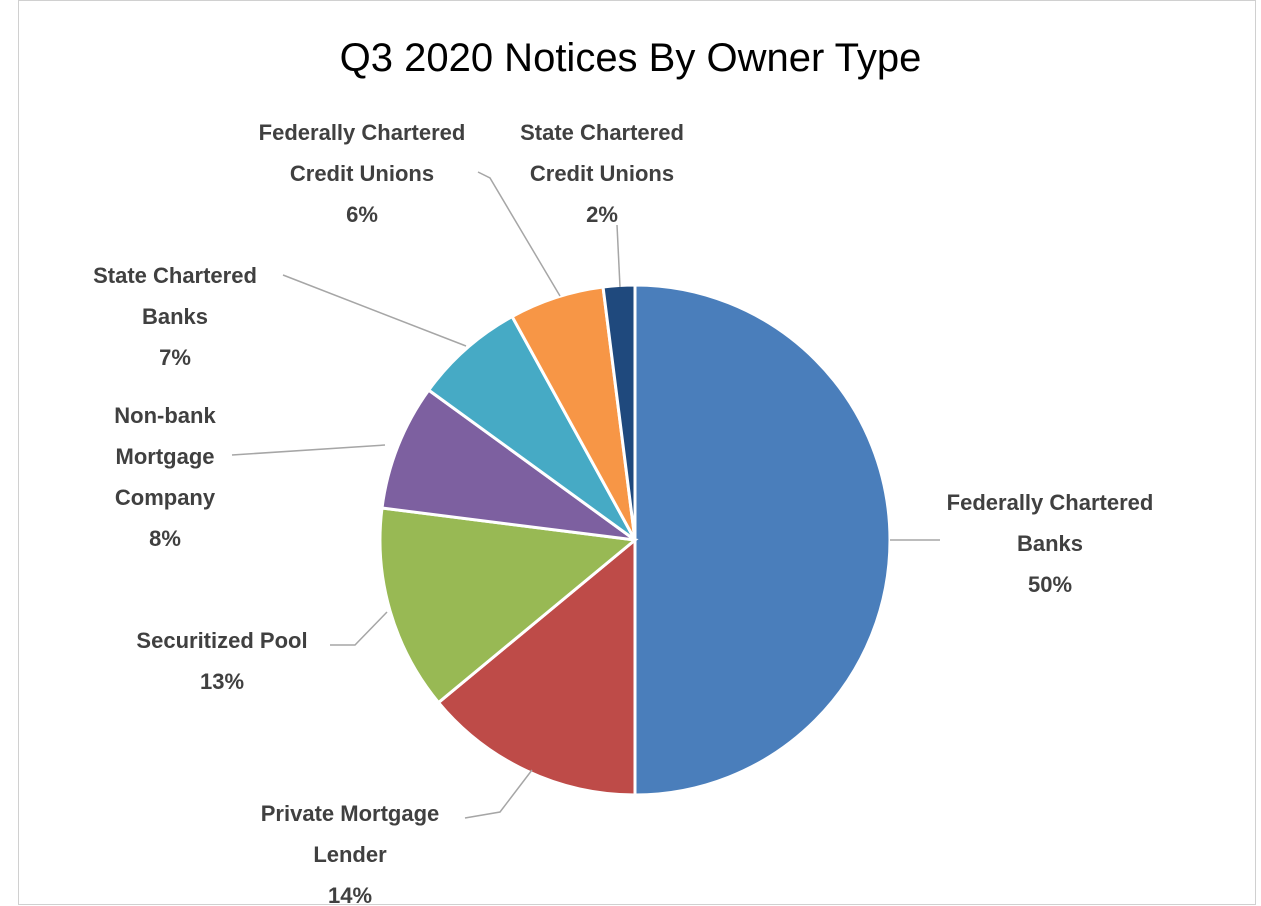  Describe the element at coordinates (1050, 584) in the screenshot. I see `slice-value-label: 50%` at that location.